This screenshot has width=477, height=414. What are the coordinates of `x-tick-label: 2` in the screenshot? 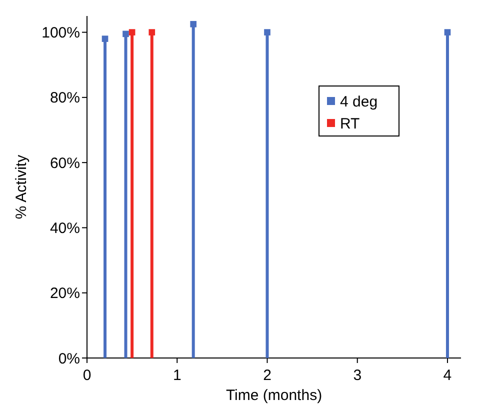 It's located at (267, 375).